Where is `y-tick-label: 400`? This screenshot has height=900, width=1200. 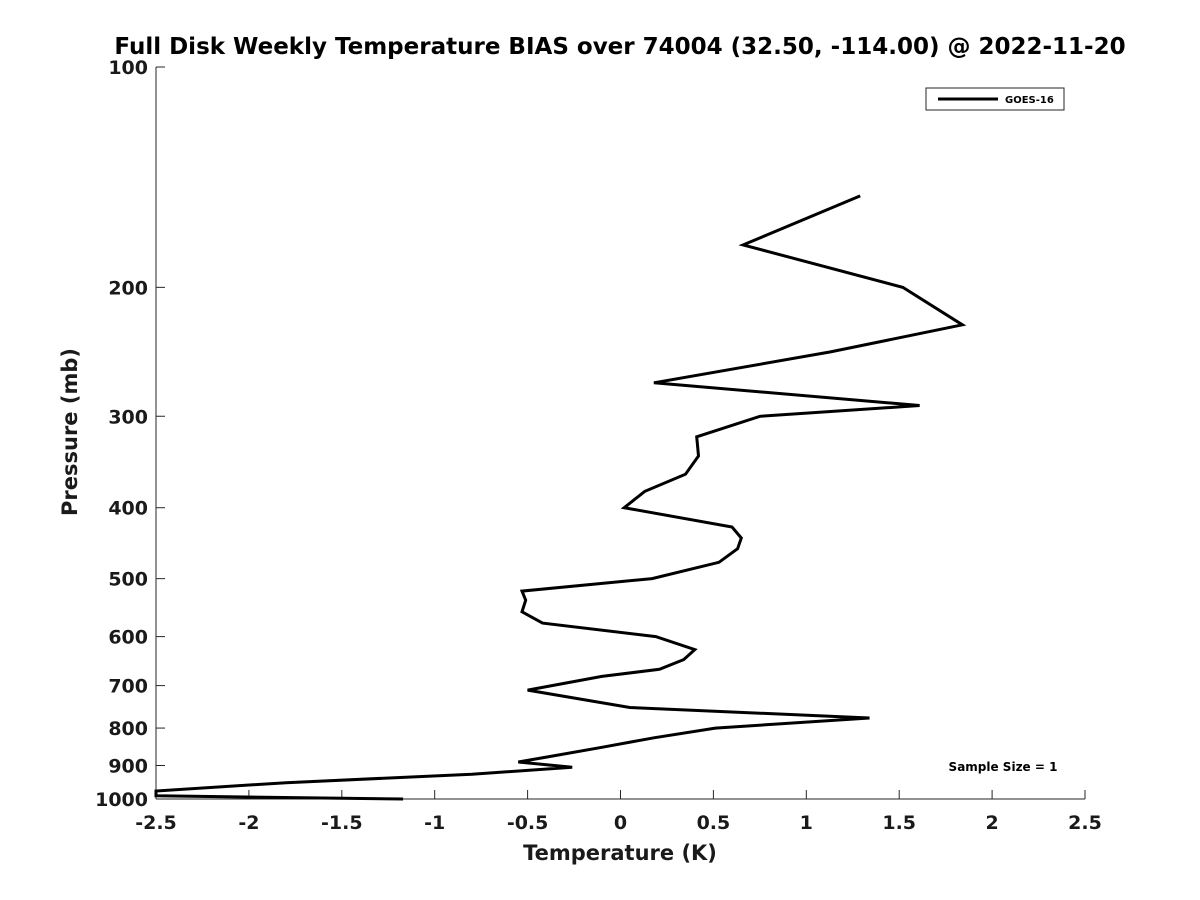
y-tick-label: 400 is located at coordinates (128, 509).